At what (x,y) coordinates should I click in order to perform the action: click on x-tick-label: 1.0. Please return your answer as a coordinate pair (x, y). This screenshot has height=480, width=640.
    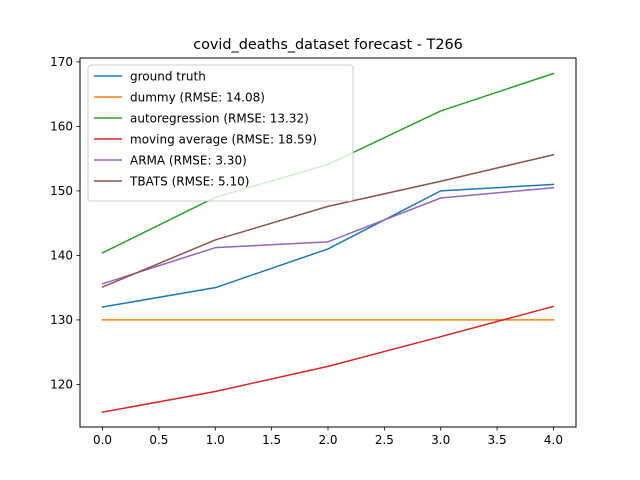
    Looking at the image, I should click on (215, 440).